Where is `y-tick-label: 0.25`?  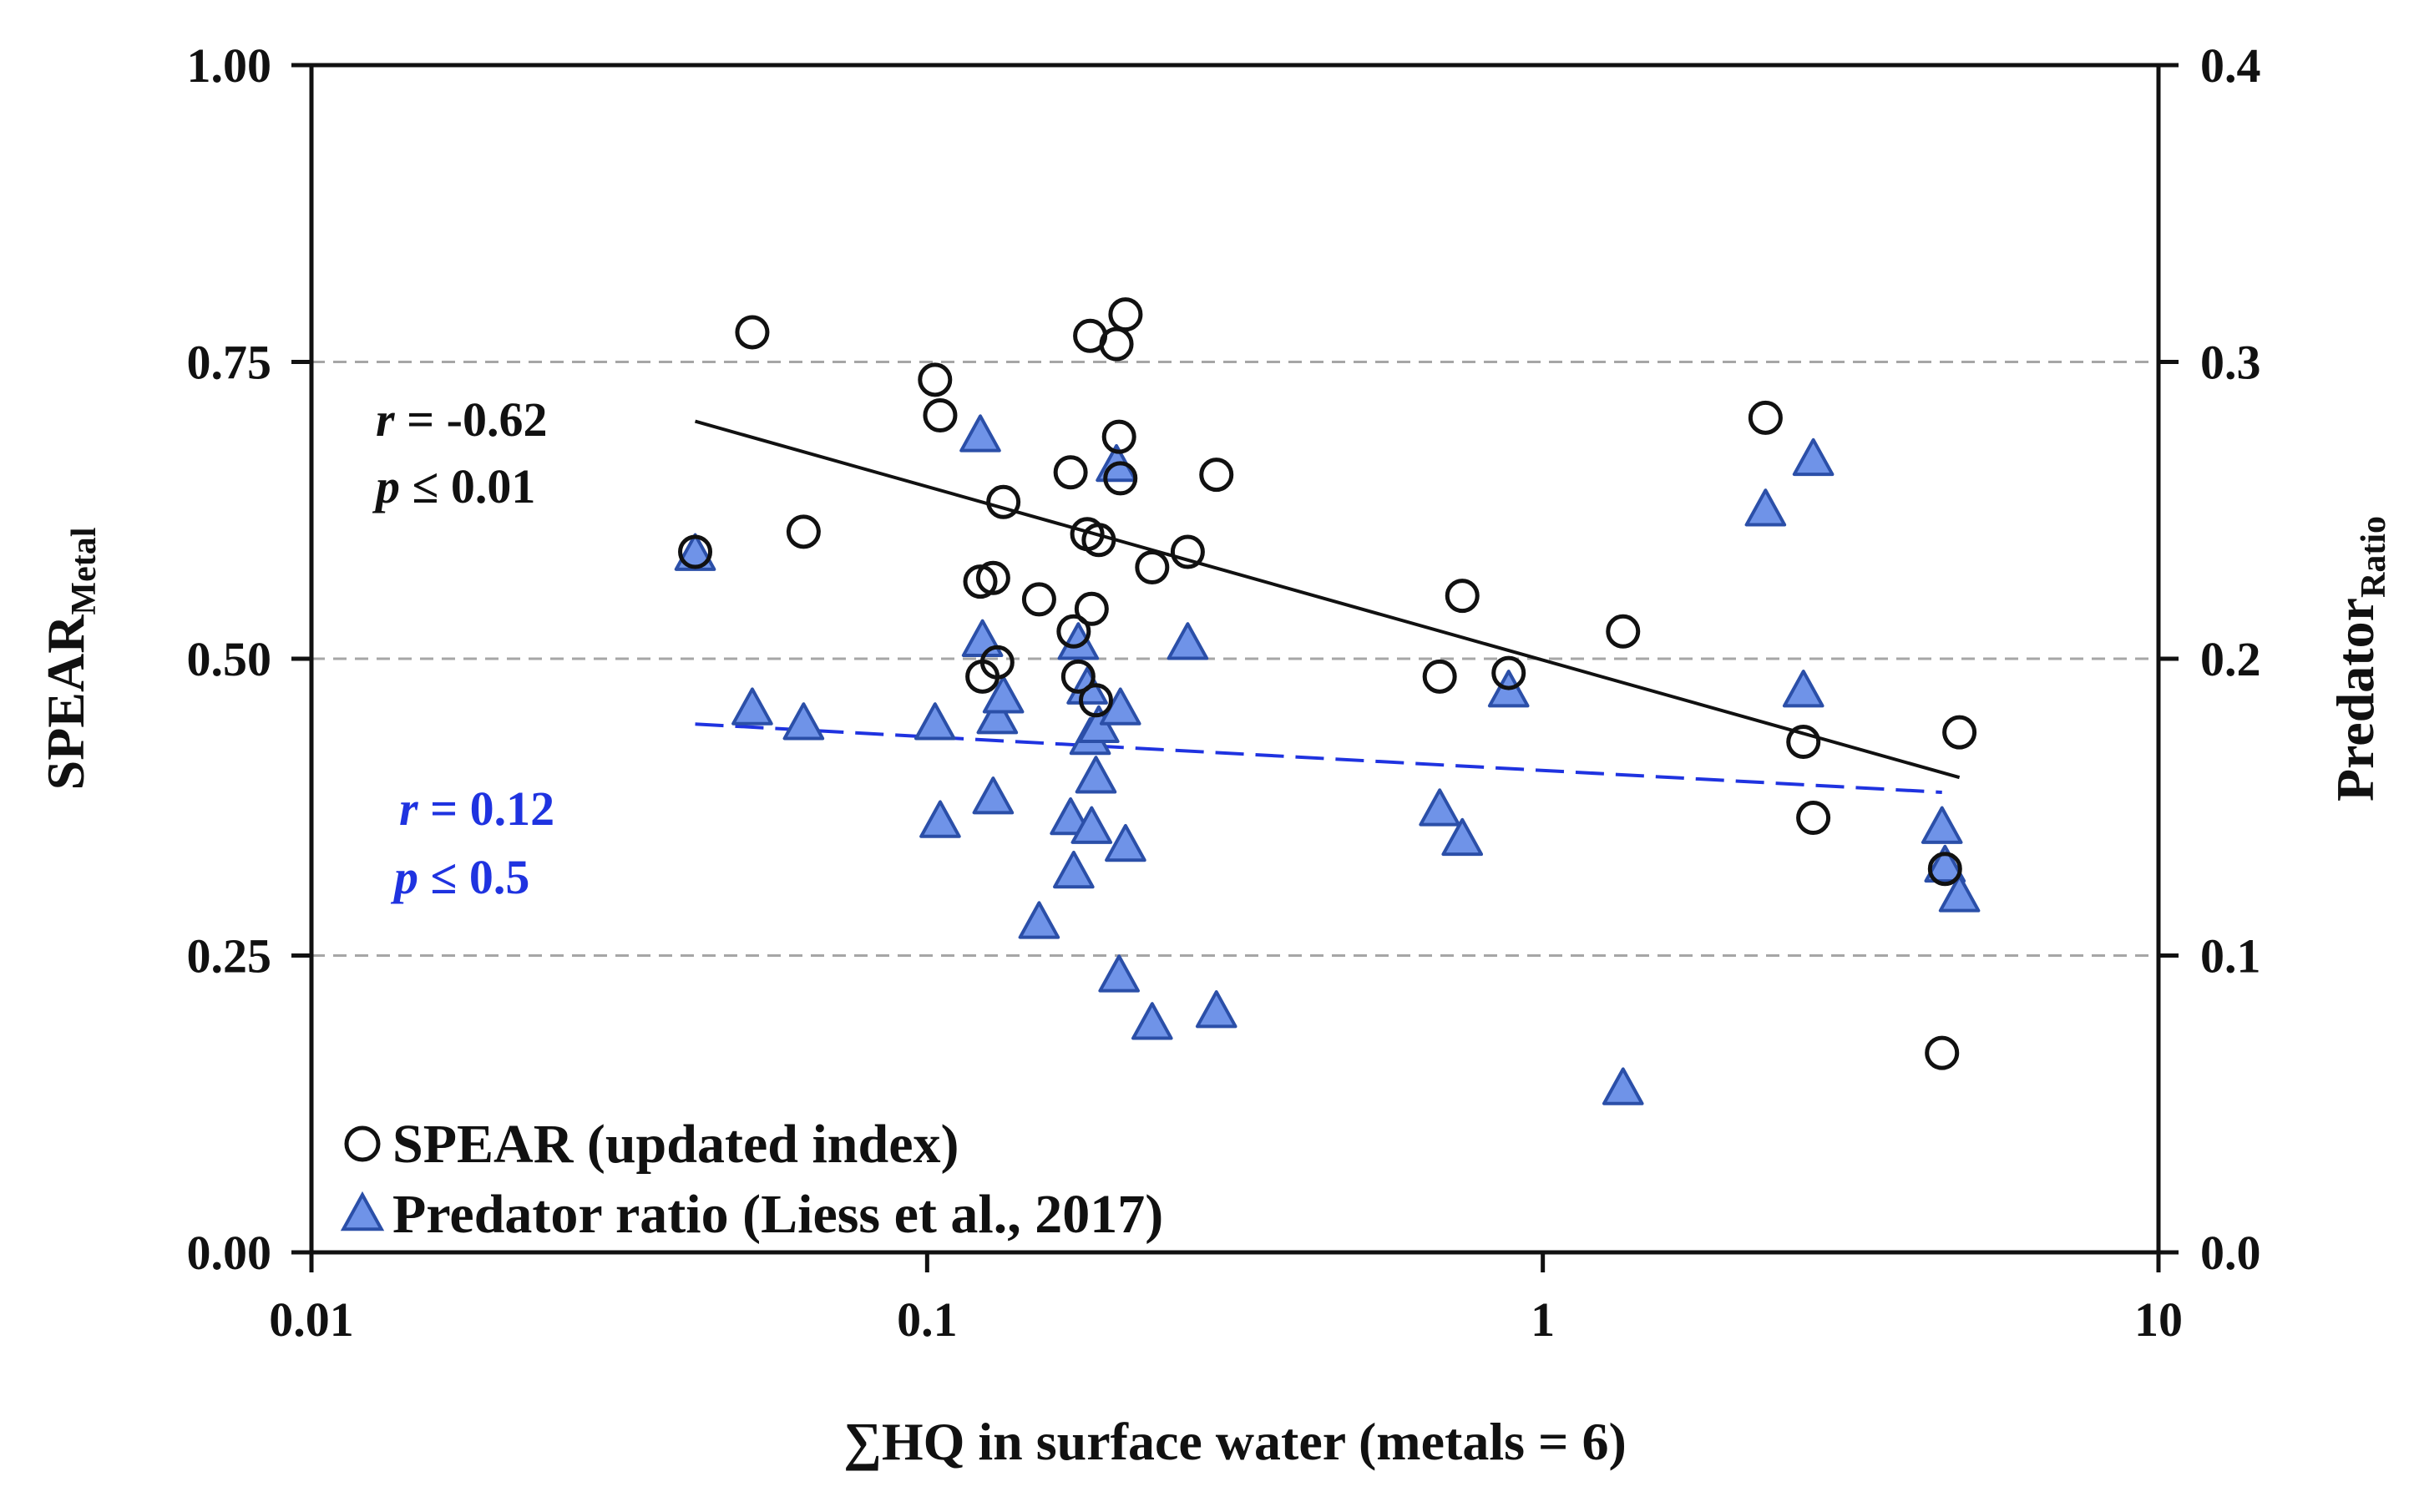
y-tick-label: 0.25 is located at coordinates (230, 957).